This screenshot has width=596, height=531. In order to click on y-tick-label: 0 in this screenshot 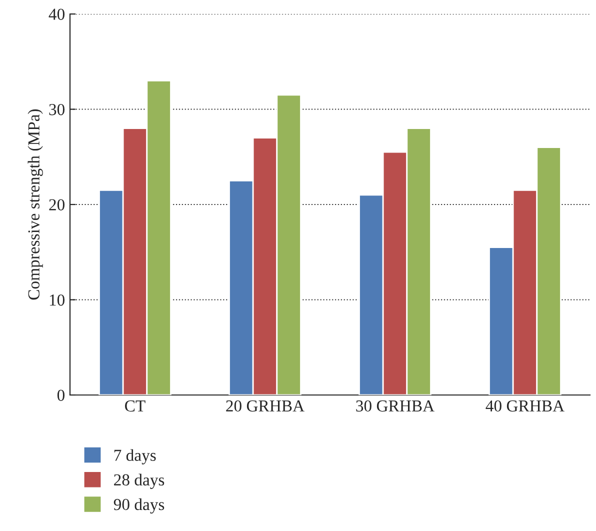, I will do `click(61, 395)`.